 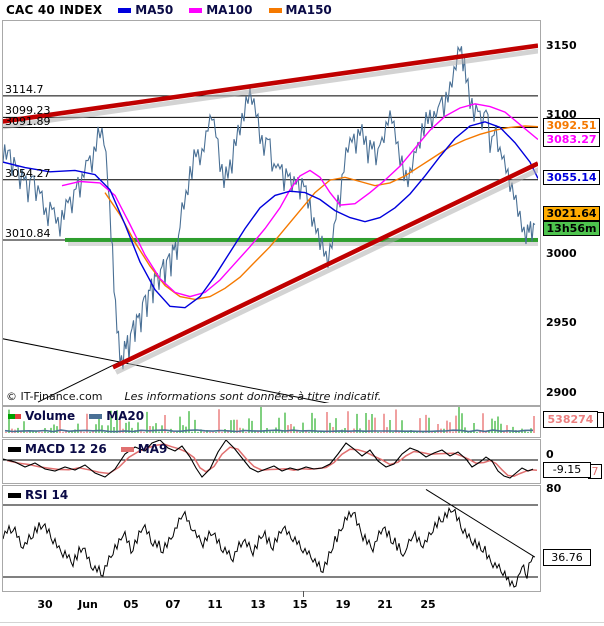 I want to click on volume-legend-item: Volume, so click(x=41, y=416).